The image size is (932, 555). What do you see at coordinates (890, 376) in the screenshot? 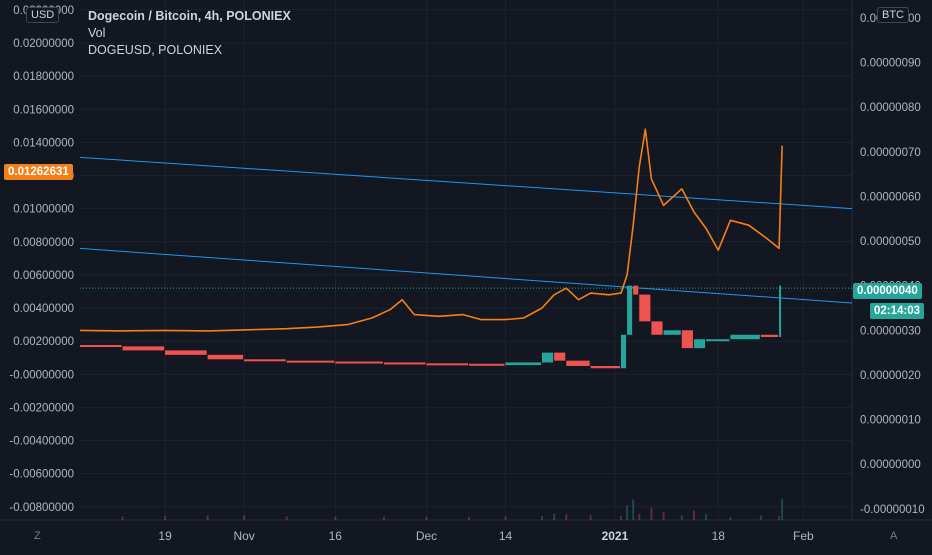
I see `right-axis-tick-label: 0.00000020` at bounding box center [890, 376].